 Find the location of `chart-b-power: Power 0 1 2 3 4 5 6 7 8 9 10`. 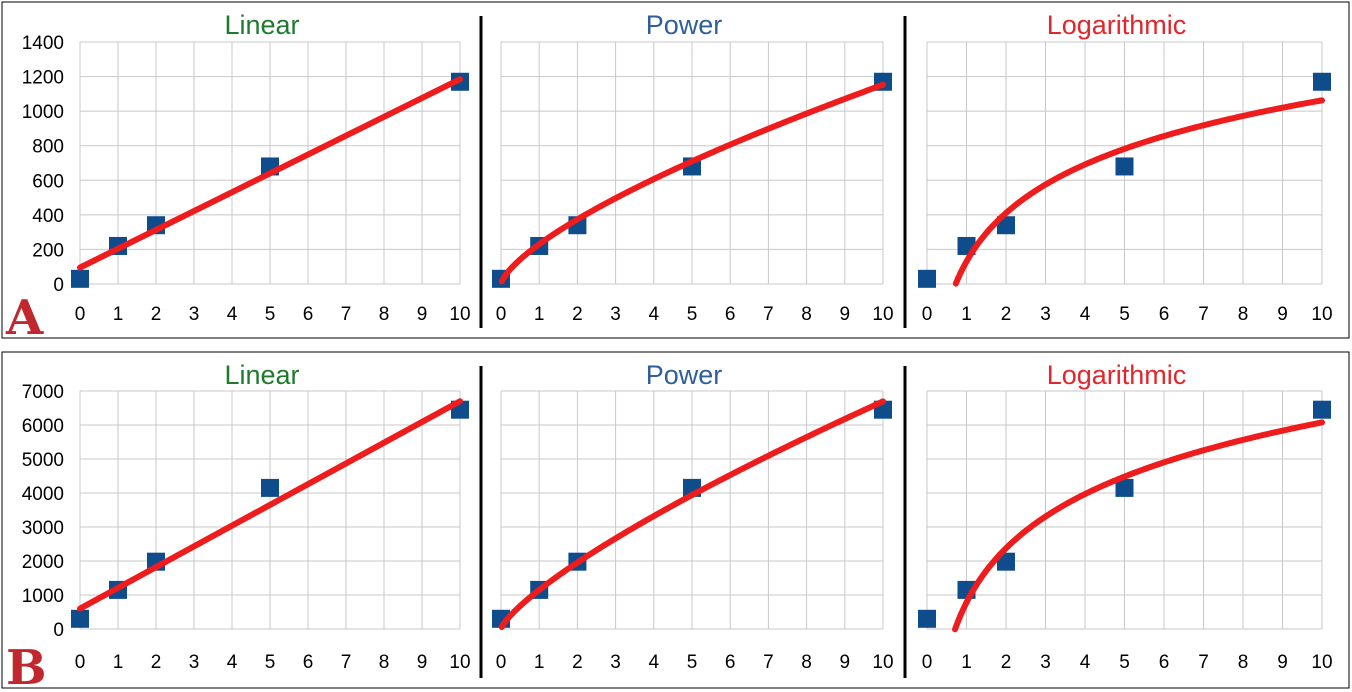

chart-b-power: Power 0 1 2 3 4 5 6 7 8 9 10 is located at coordinates (693, 516).